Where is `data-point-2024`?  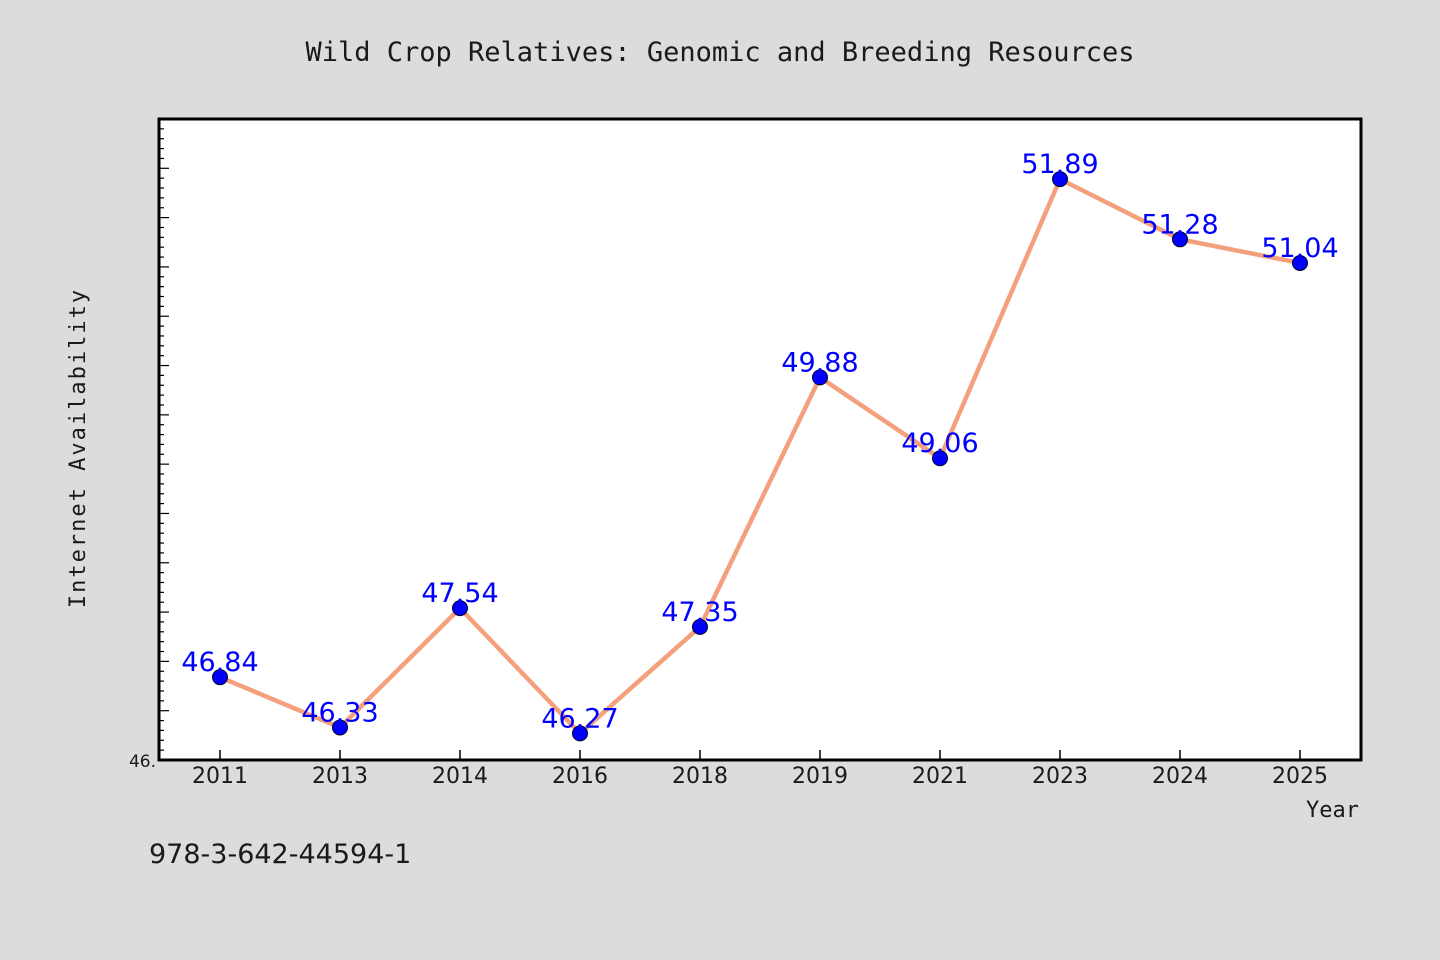 data-point-2024 is located at coordinates (1180, 239).